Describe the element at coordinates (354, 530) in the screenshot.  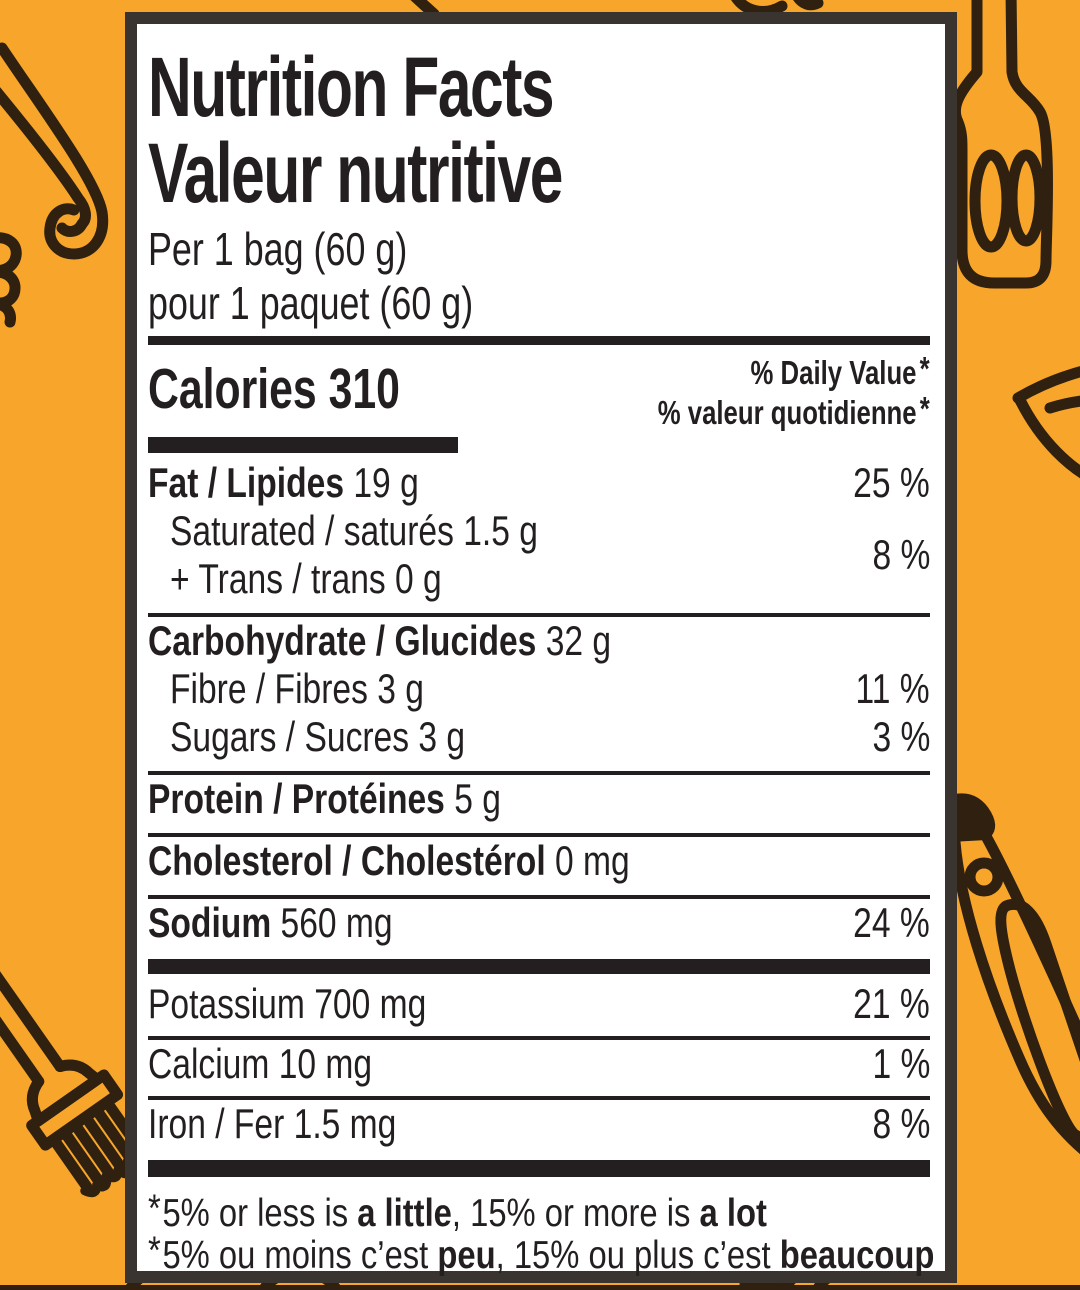
I see `saturated-row: Saturated / saturés 1.5 g` at that location.